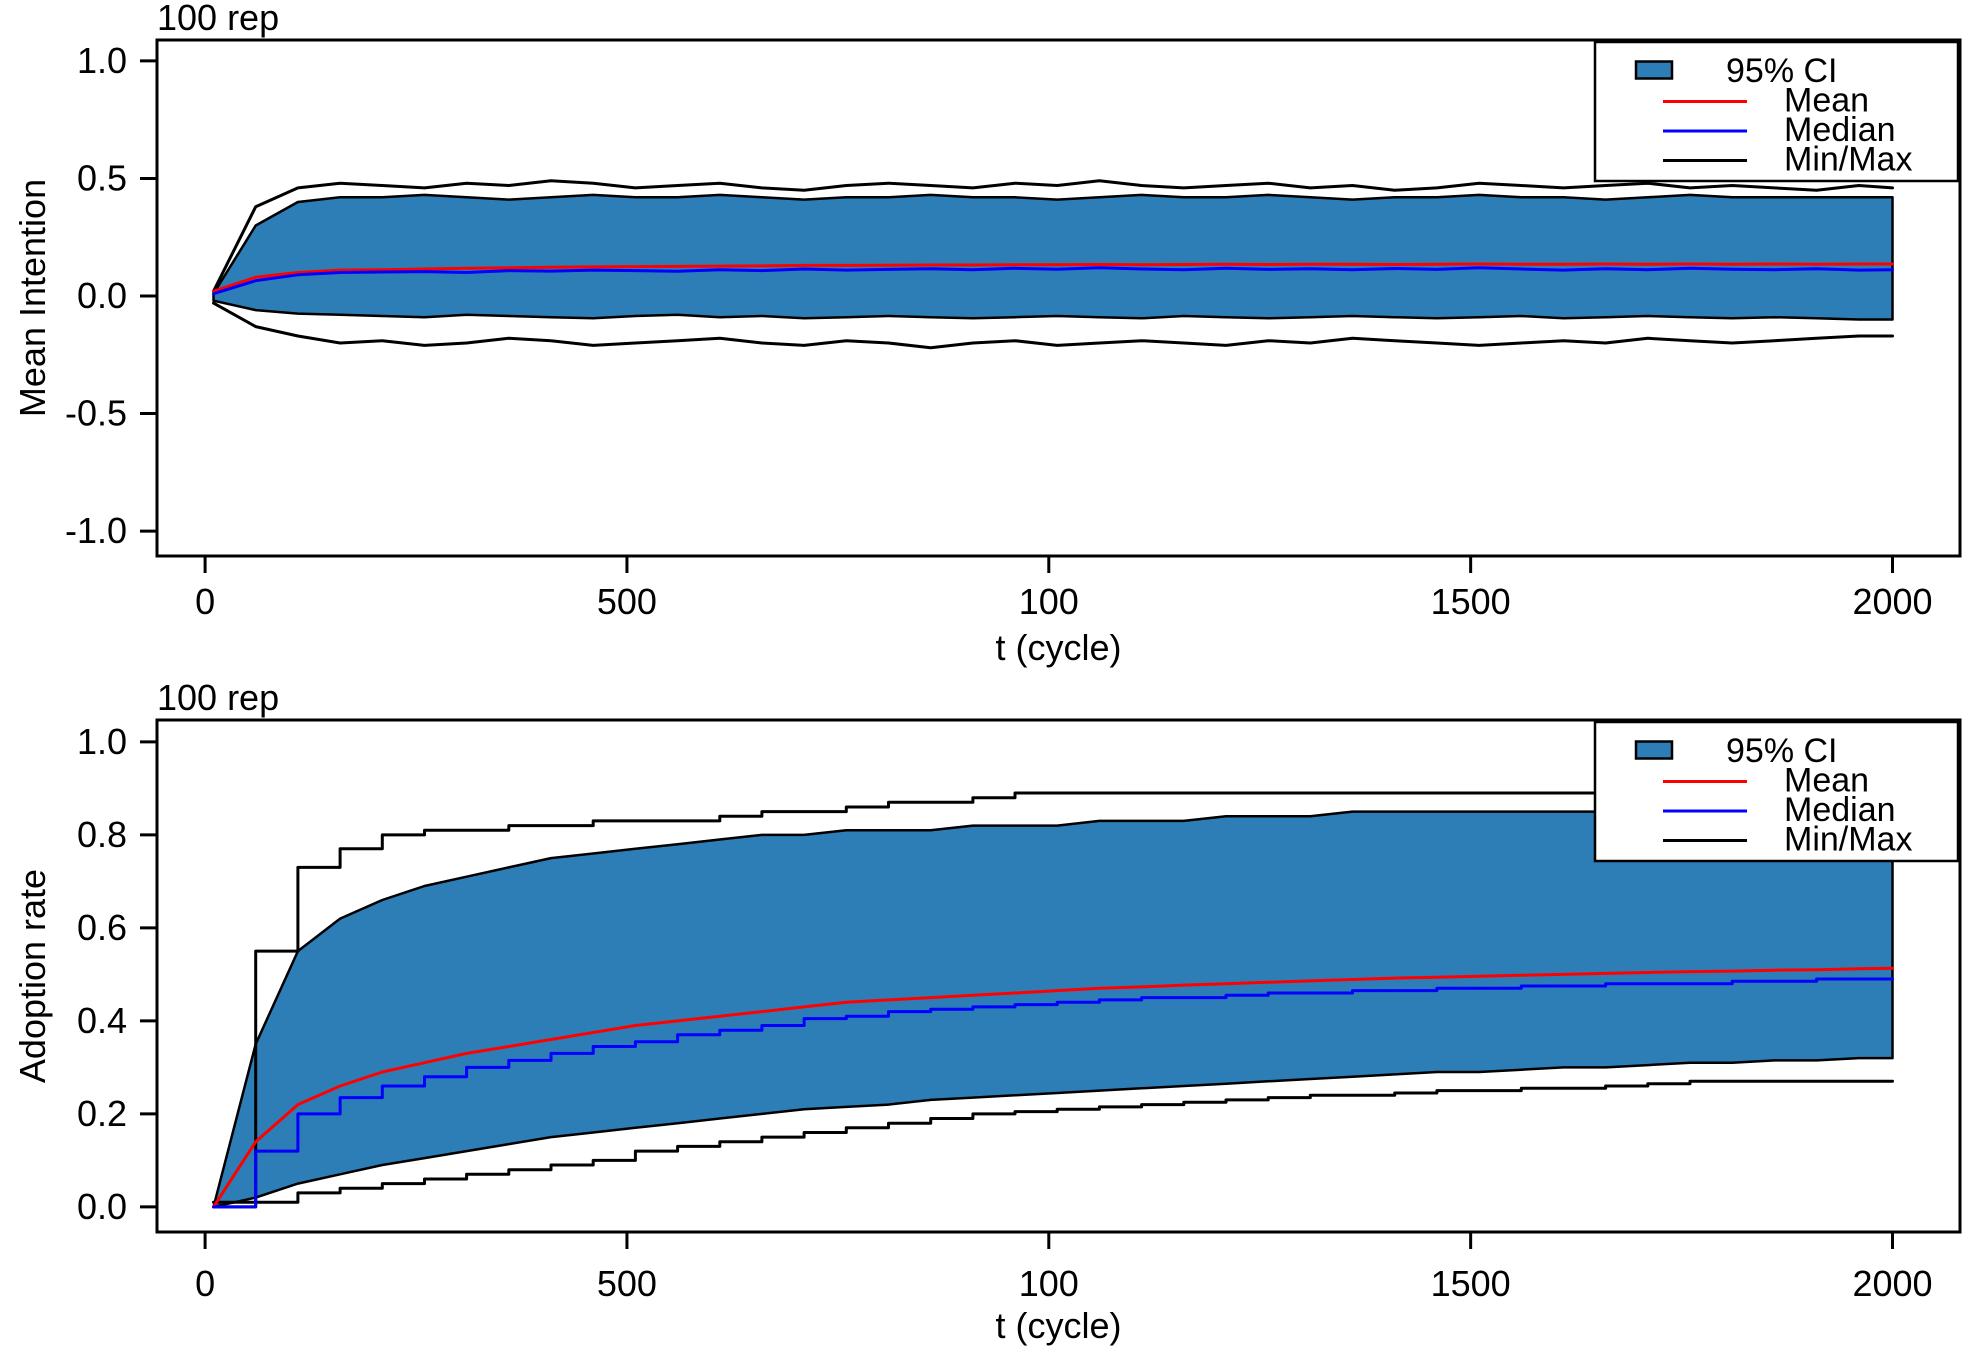 Image resolution: width=1984 pixels, height=1361 pixels. Describe the element at coordinates (96, 530) in the screenshot. I see `y-tick-label: -1.0` at that location.